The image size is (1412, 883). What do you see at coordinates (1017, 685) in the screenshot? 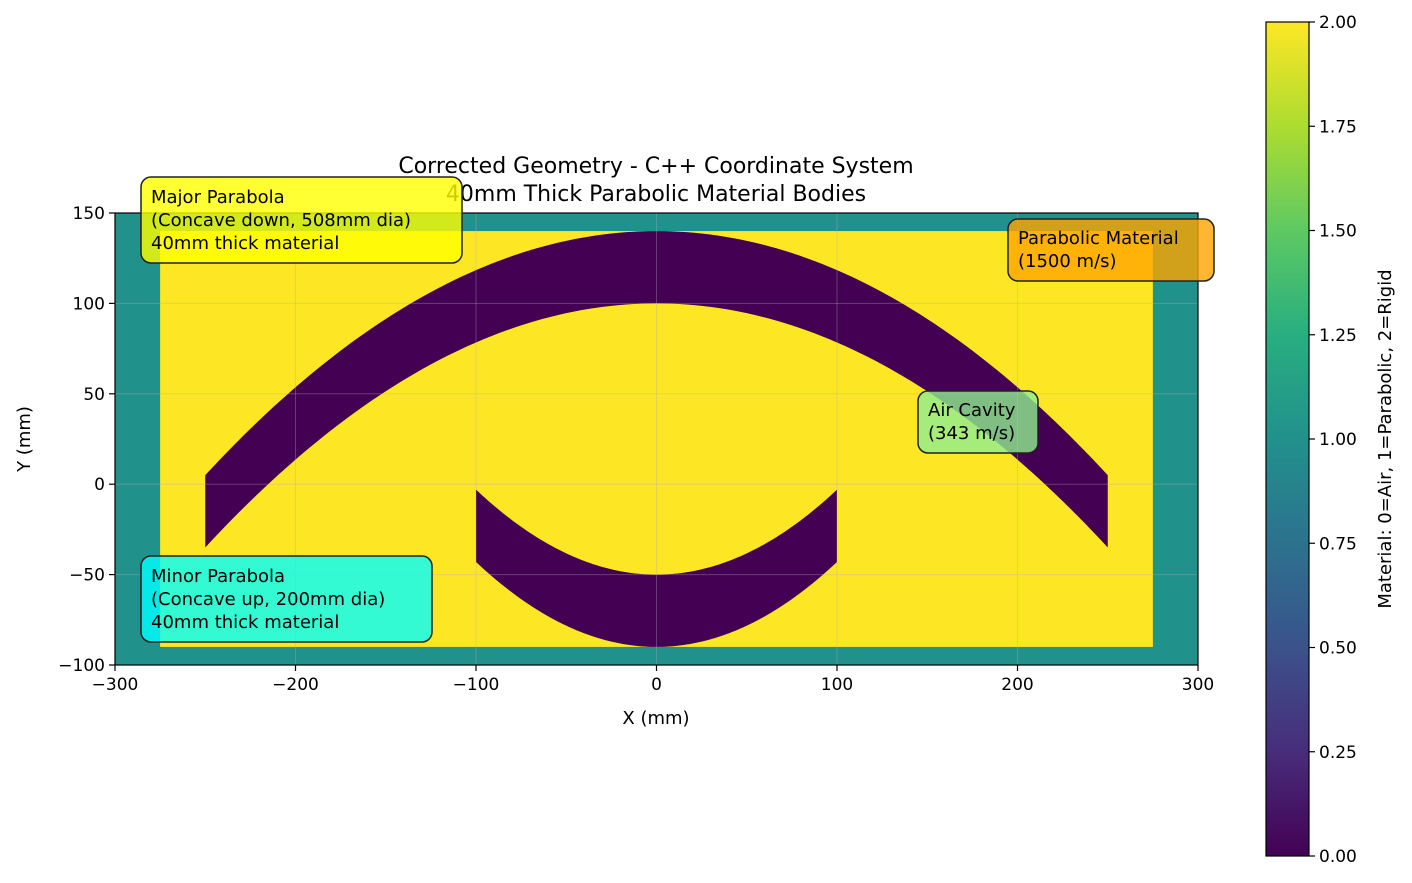
I see `x-tick-label: 200` at bounding box center [1017, 685].